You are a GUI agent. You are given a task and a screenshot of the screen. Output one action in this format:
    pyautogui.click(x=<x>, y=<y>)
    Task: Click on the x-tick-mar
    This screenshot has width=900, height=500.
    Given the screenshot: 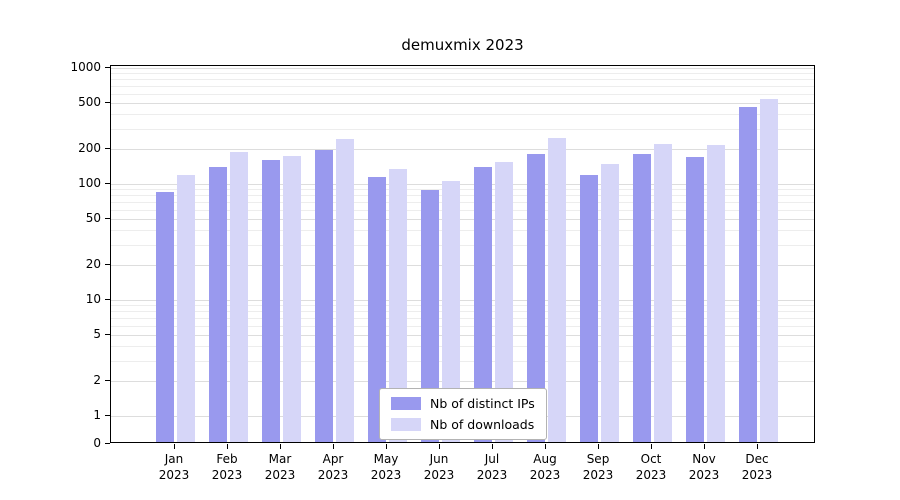 What is the action you would take?
    pyautogui.click(x=280, y=446)
    